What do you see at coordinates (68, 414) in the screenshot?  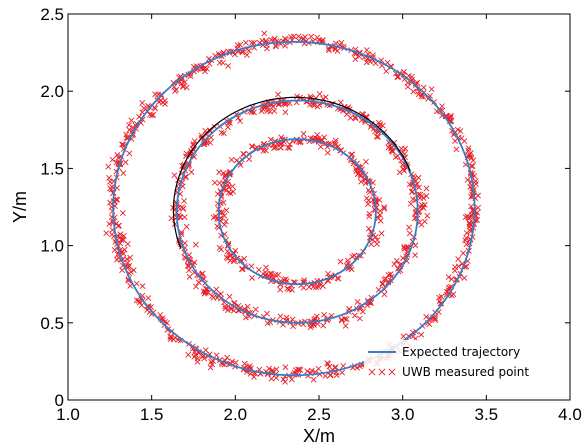 I see `x-tick-label: 1.0` at bounding box center [68, 414].